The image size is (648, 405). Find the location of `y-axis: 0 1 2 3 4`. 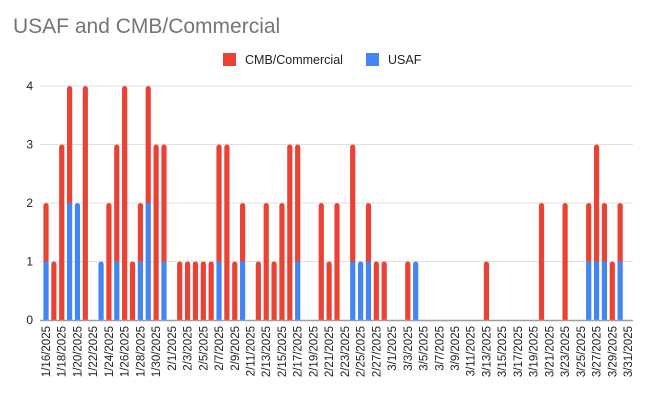

y-axis: 0 1 2 3 4 is located at coordinates (29, 203).